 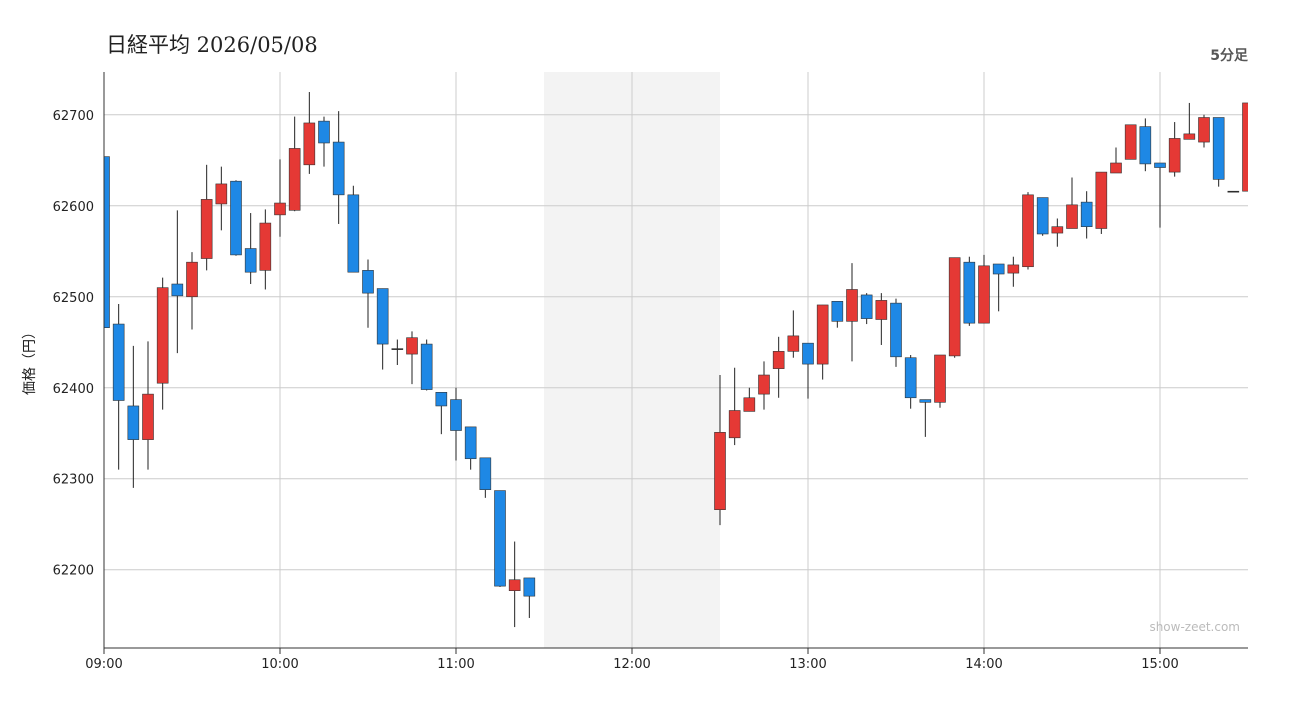 What do you see at coordinates (983, 664) in the screenshot?
I see `x-tick-label: 14:00` at bounding box center [983, 664].